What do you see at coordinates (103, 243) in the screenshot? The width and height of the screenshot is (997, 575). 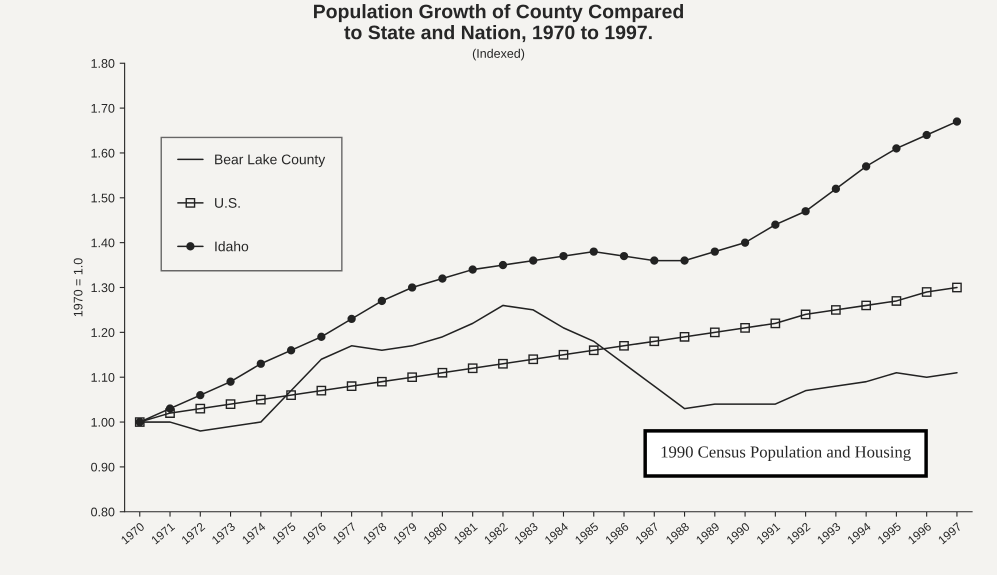 I see `y-tick-label: 1.40` at bounding box center [103, 243].